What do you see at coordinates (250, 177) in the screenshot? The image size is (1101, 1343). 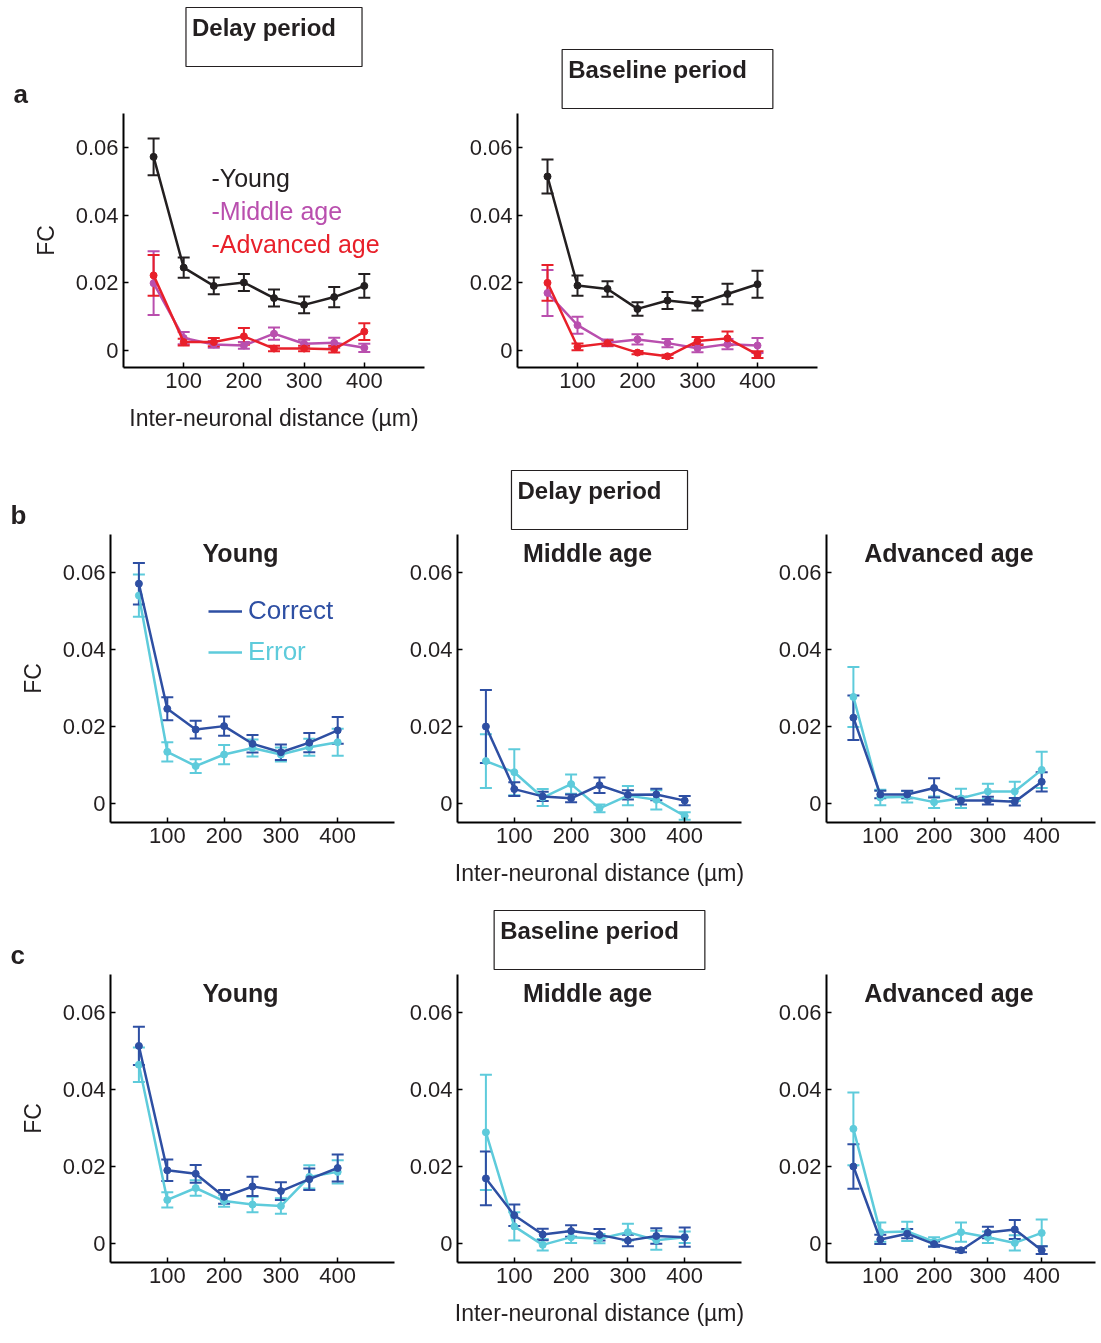 I see `series-label: -Young` at bounding box center [250, 177].